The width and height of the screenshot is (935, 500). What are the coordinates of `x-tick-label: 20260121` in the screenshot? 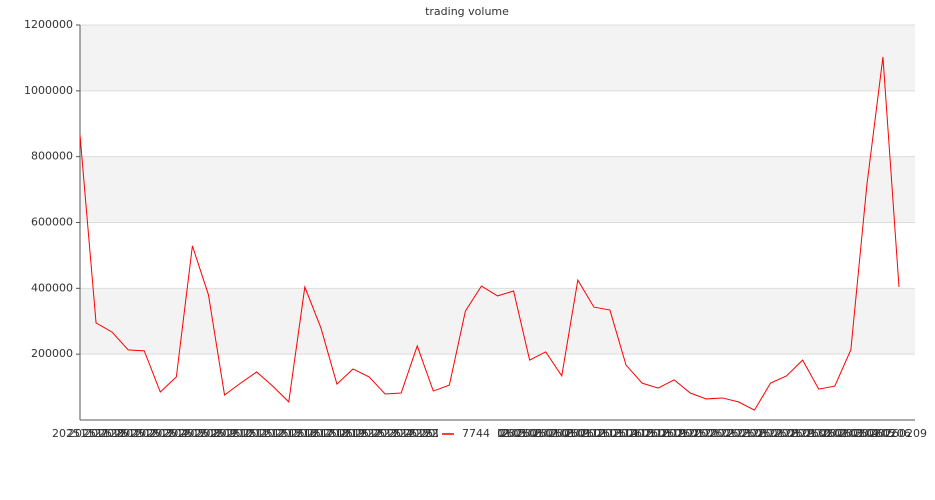 It's located at (690, 433).